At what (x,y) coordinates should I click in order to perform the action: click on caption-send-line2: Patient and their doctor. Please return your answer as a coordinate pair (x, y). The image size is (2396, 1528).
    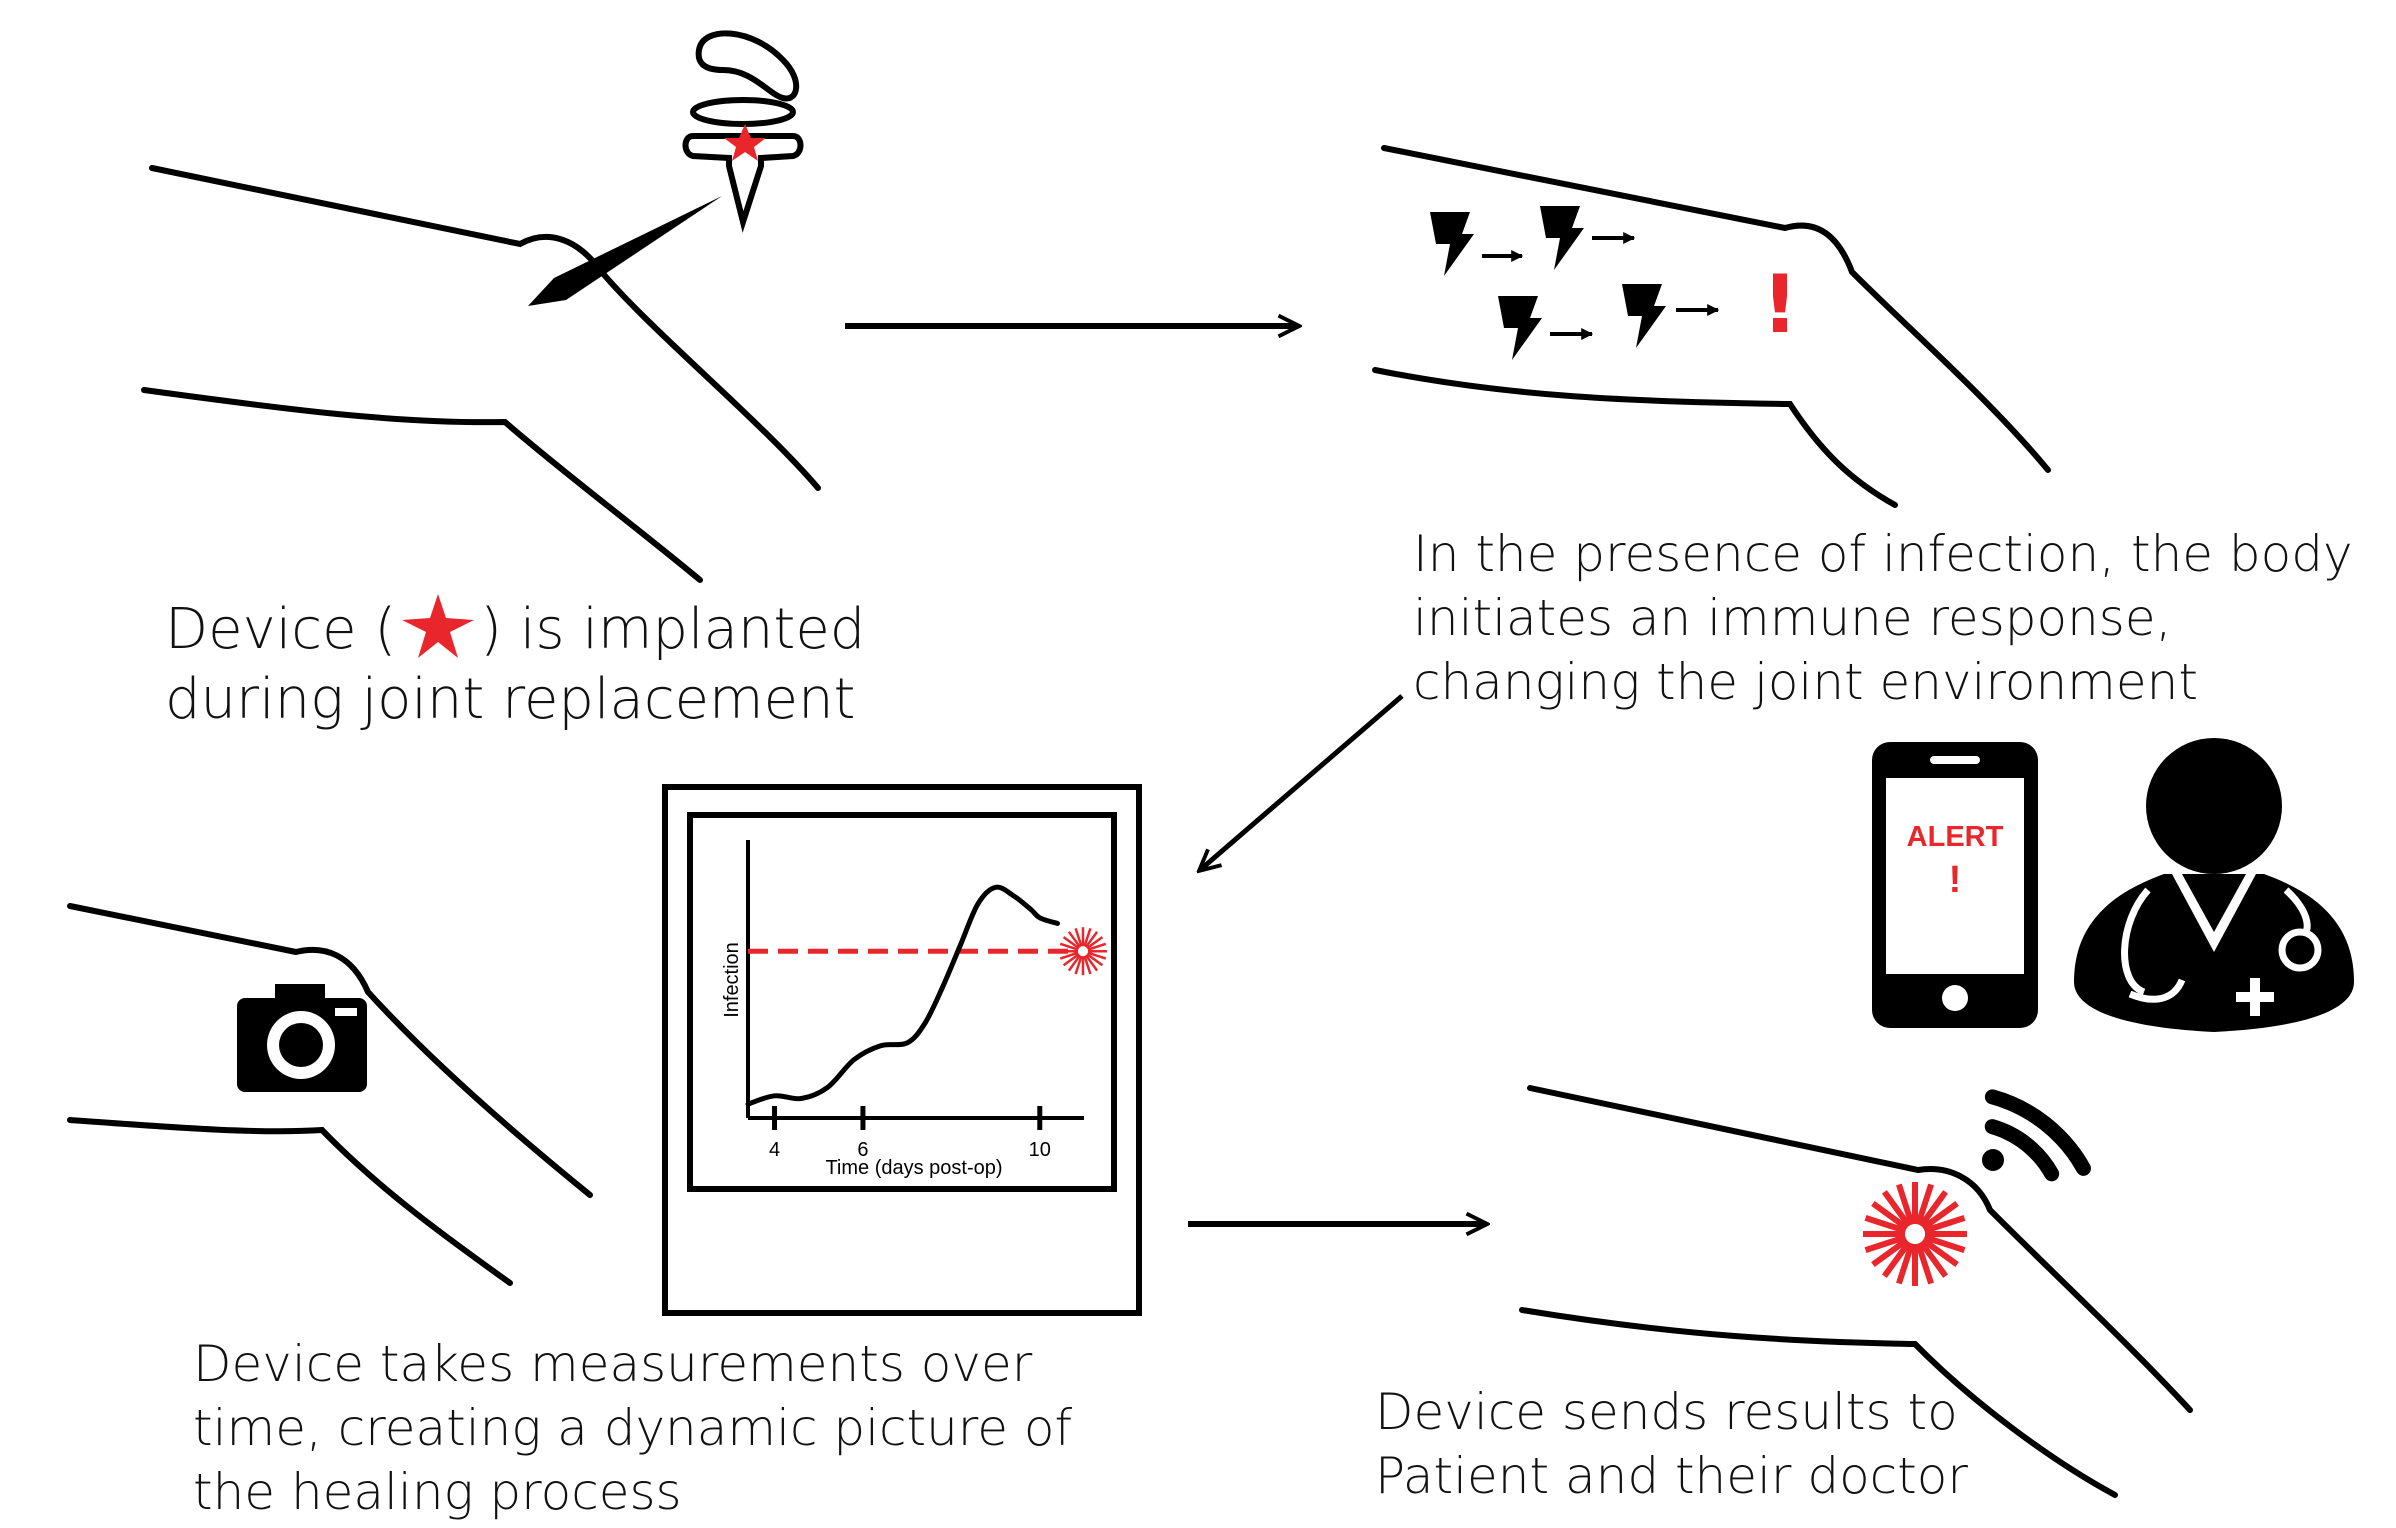
    Looking at the image, I should click on (1671, 1476).